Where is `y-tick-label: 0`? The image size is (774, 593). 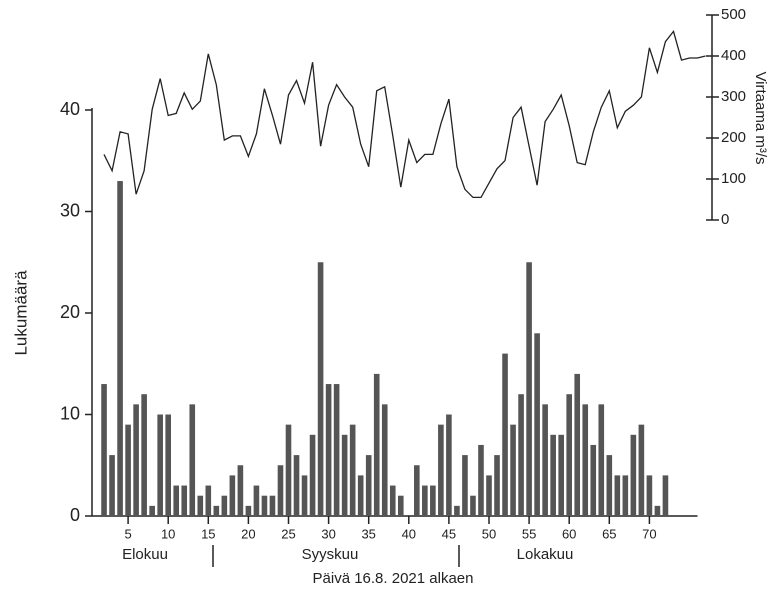
y-tick-label: 0 is located at coordinates (75, 515).